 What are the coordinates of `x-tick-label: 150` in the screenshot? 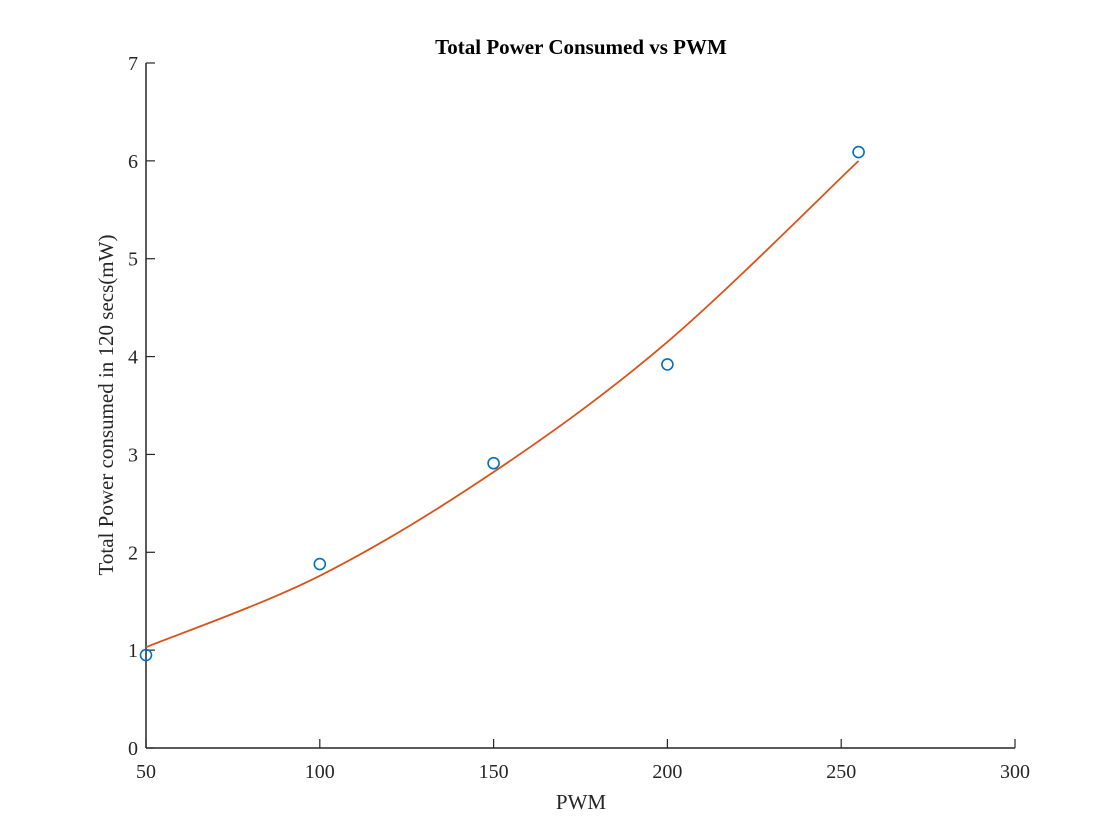 It's located at (494, 772).